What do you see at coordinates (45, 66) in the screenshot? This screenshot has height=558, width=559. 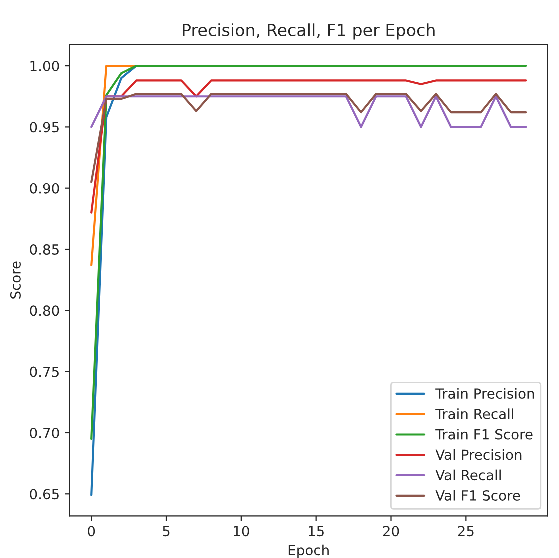 I see `y-tick-label: 1.00` at bounding box center [45, 66].